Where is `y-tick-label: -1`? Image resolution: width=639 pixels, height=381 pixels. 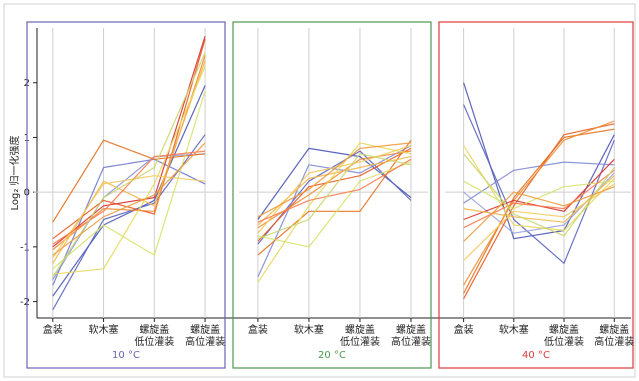
y-tick-label: -1 is located at coordinates (25, 247).